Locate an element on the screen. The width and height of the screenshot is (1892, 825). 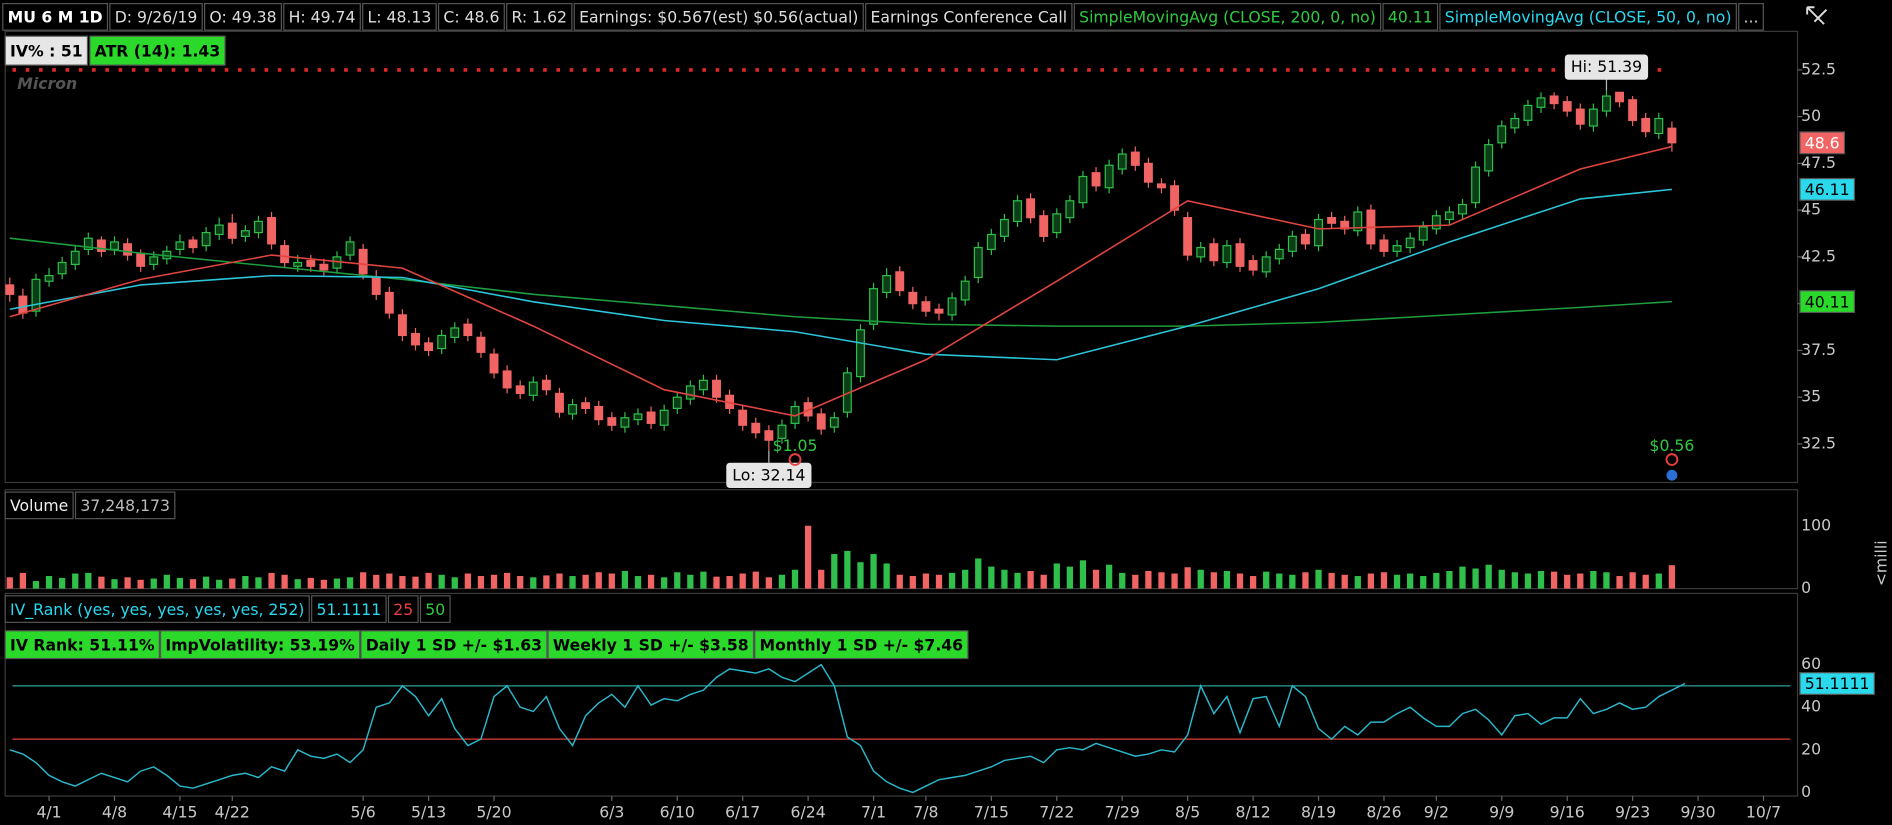
y-tick-label: 60 is located at coordinates (1811, 663).